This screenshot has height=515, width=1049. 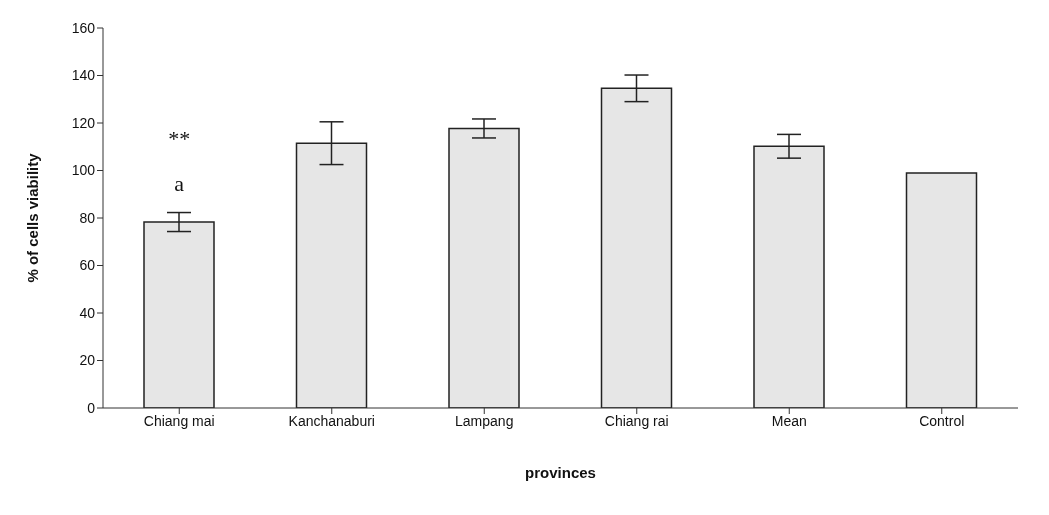 I want to click on x-tick-label: Control, so click(x=942, y=420).